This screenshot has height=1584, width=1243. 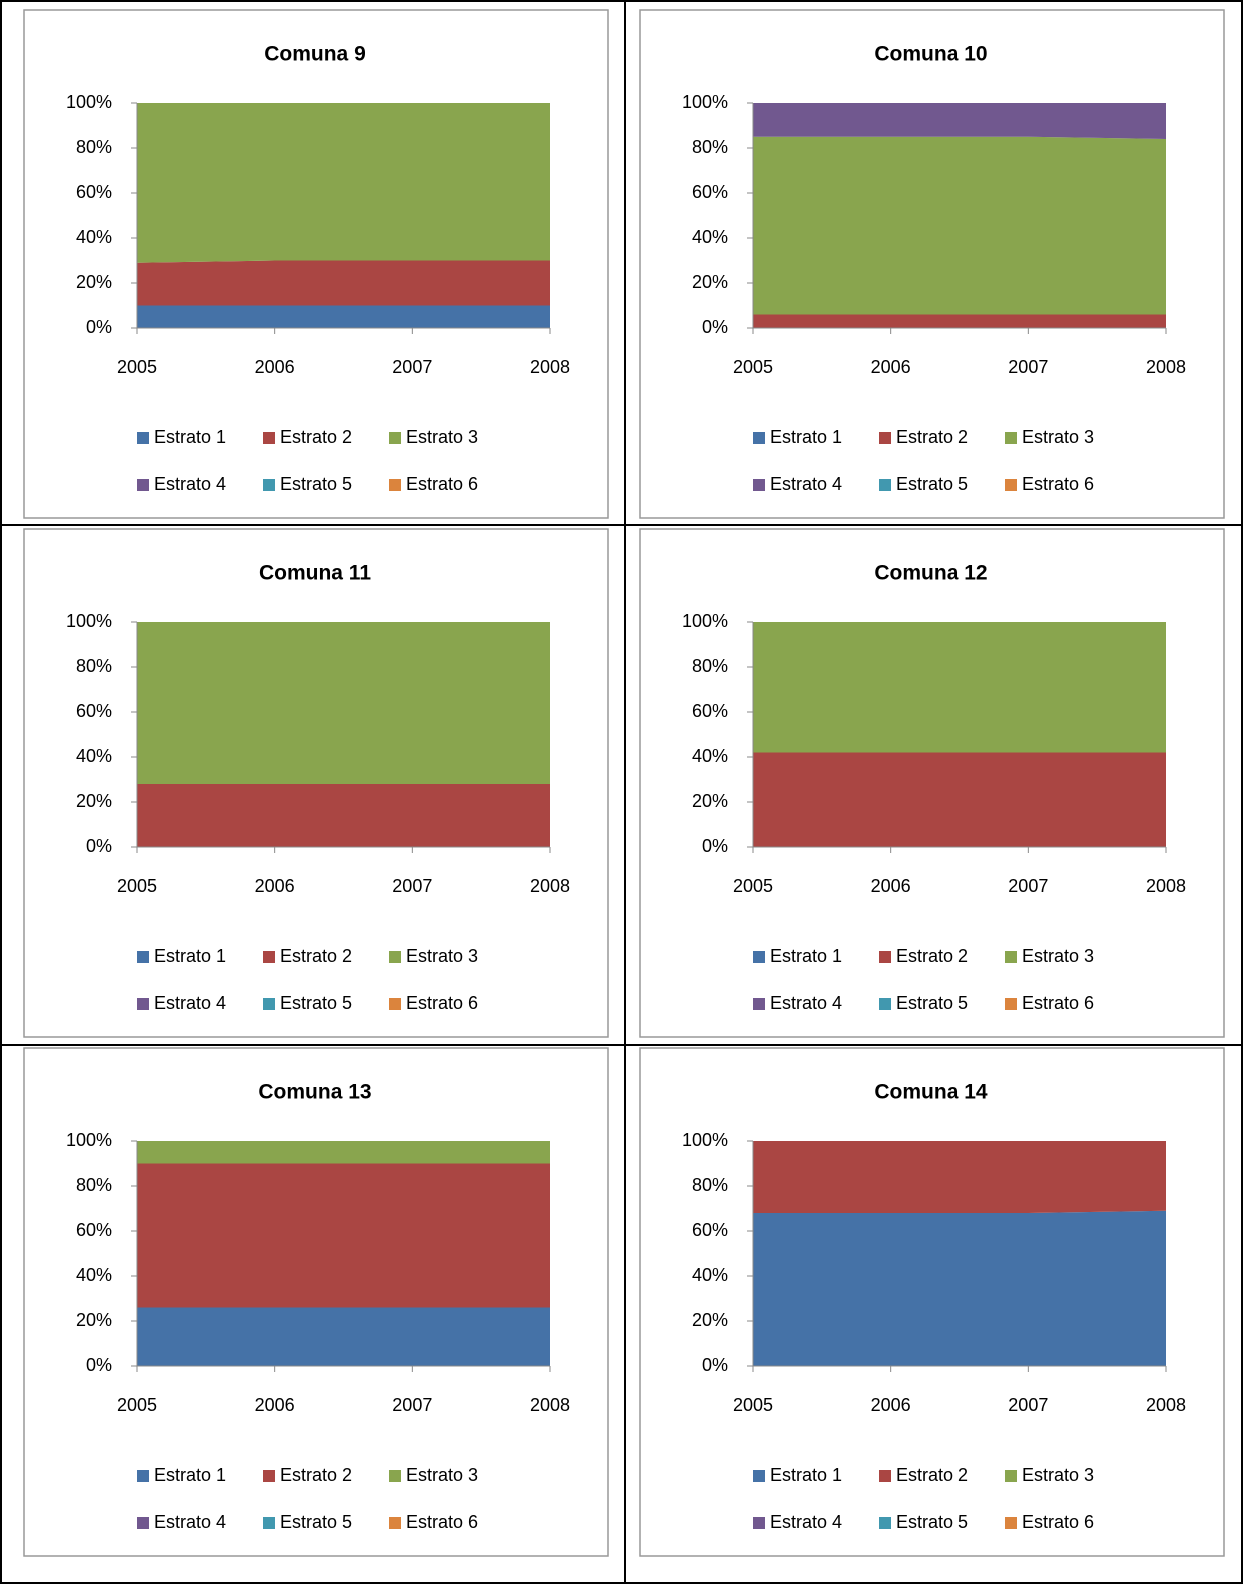 I want to click on chart-title: Comuna 14, so click(x=931, y=1092).